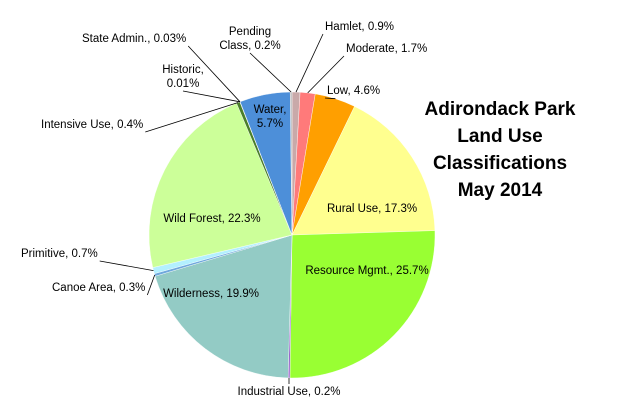 This screenshot has width=620, height=420. I want to click on title-line-2: Land Use, so click(500, 136).